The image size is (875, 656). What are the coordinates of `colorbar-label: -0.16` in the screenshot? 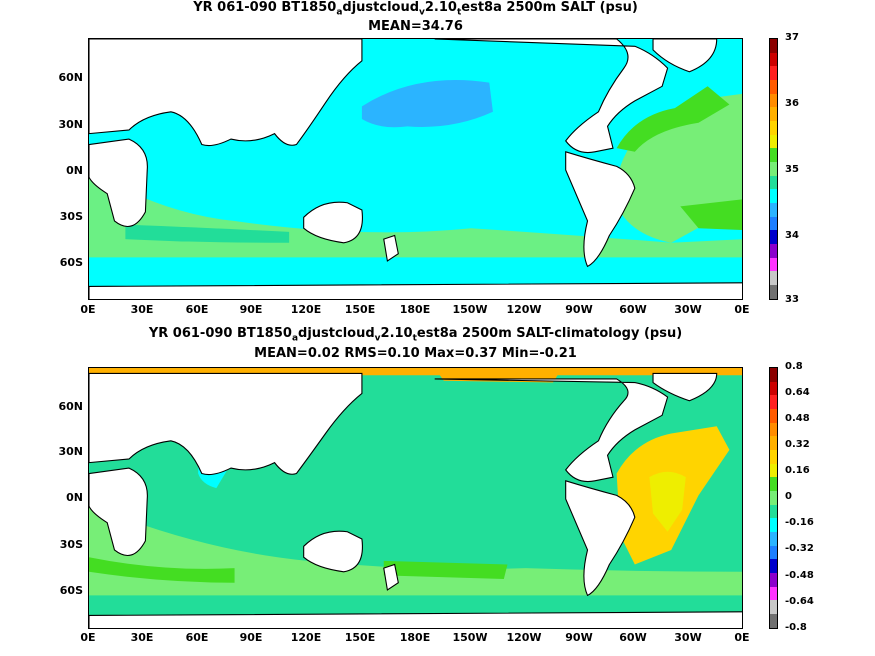 It's located at (799, 522).